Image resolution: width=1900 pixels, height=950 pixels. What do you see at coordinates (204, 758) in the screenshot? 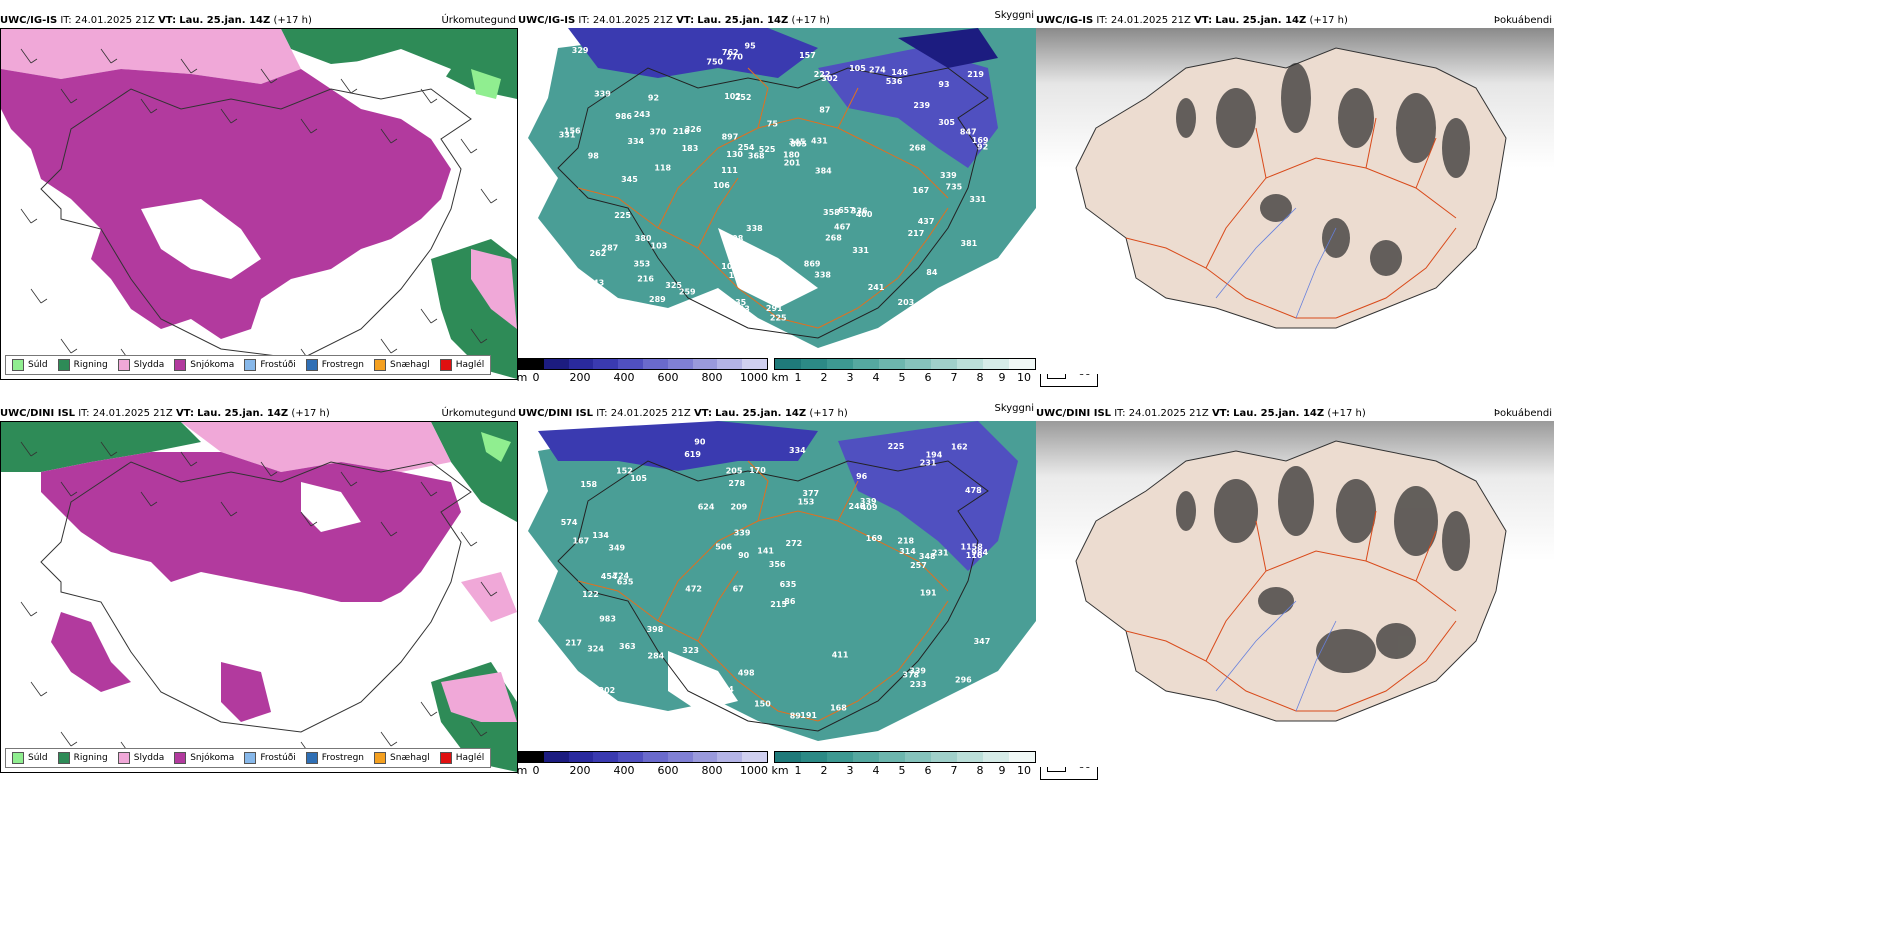
I see `legend-item-snow: Snjókoma` at bounding box center [204, 758].